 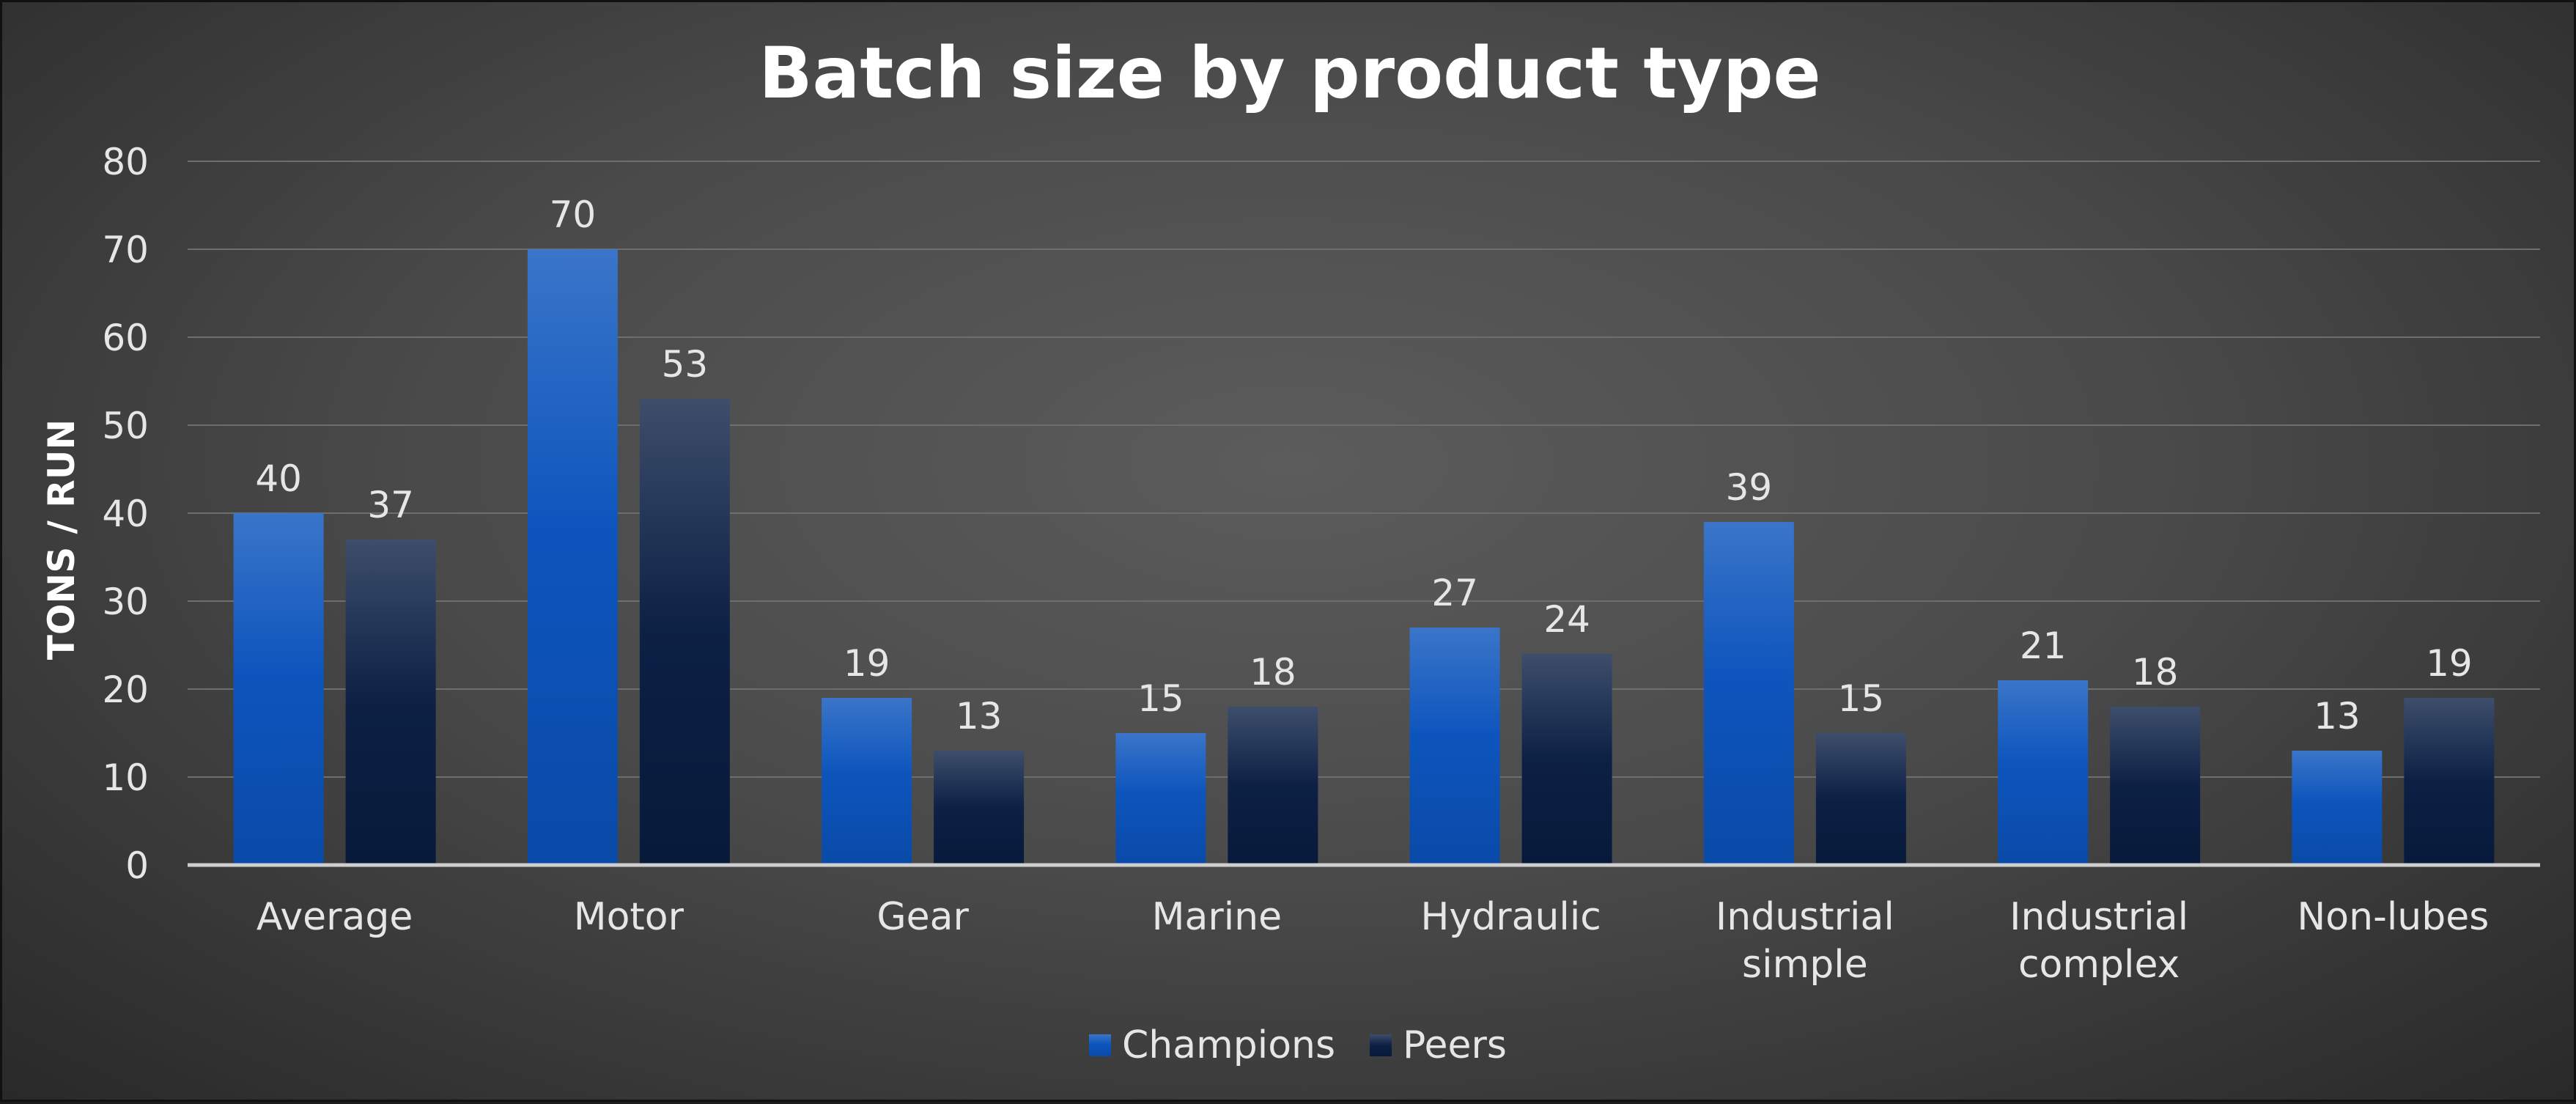 What do you see at coordinates (125, 426) in the screenshot?
I see `y-tick-label: 50` at bounding box center [125, 426].